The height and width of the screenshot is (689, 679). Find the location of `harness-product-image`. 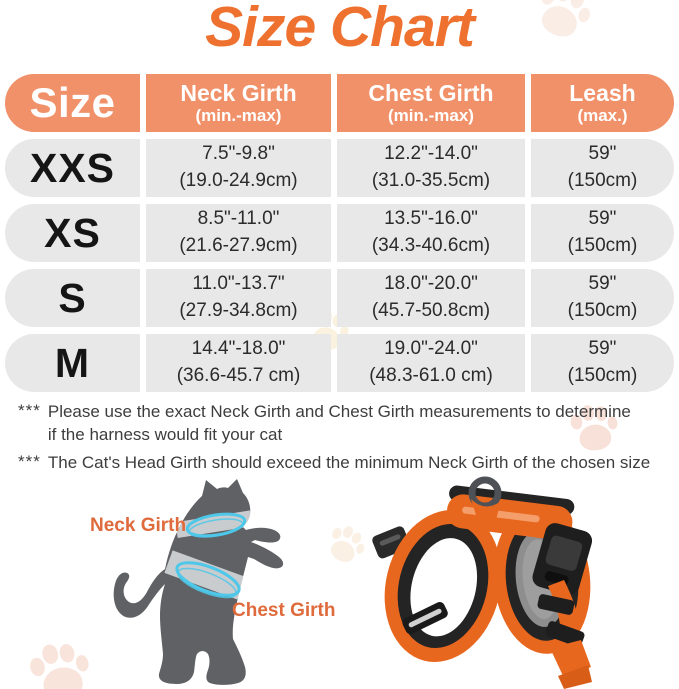

harness-product-image is located at coordinates (482, 582).